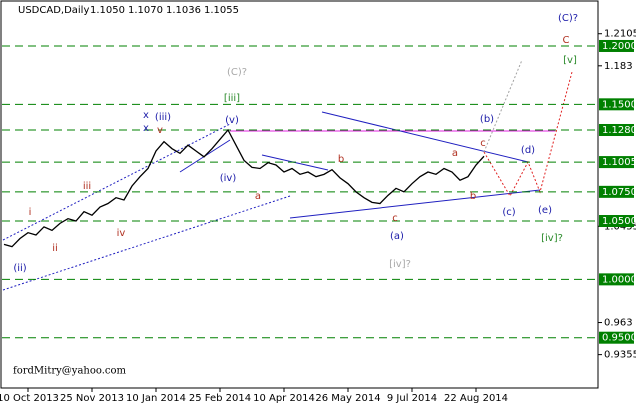 This screenshot has width=636, height=406. I want to click on ohlc-value: 1.1050, so click(107, 10).